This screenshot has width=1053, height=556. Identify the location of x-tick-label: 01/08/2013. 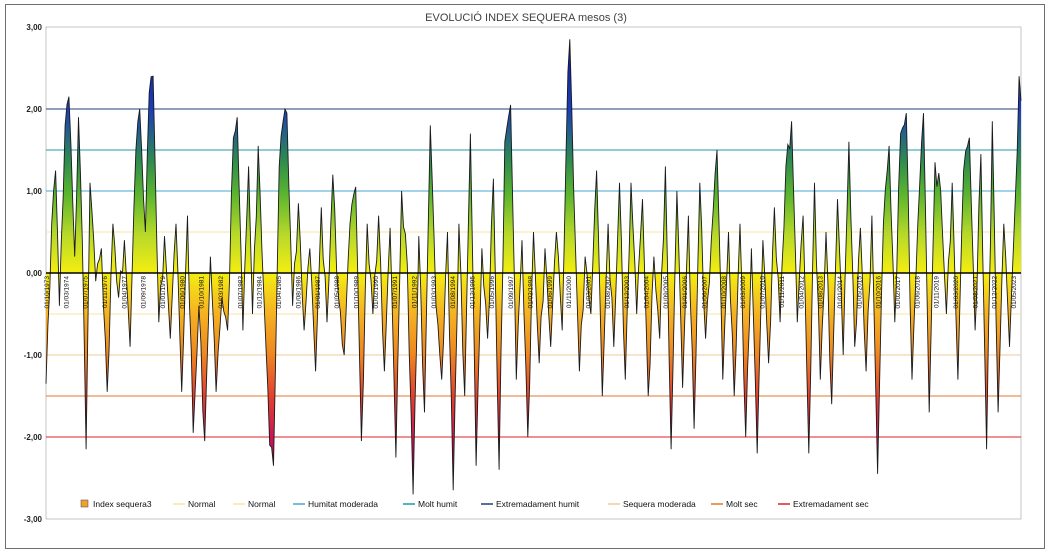
(821, 292).